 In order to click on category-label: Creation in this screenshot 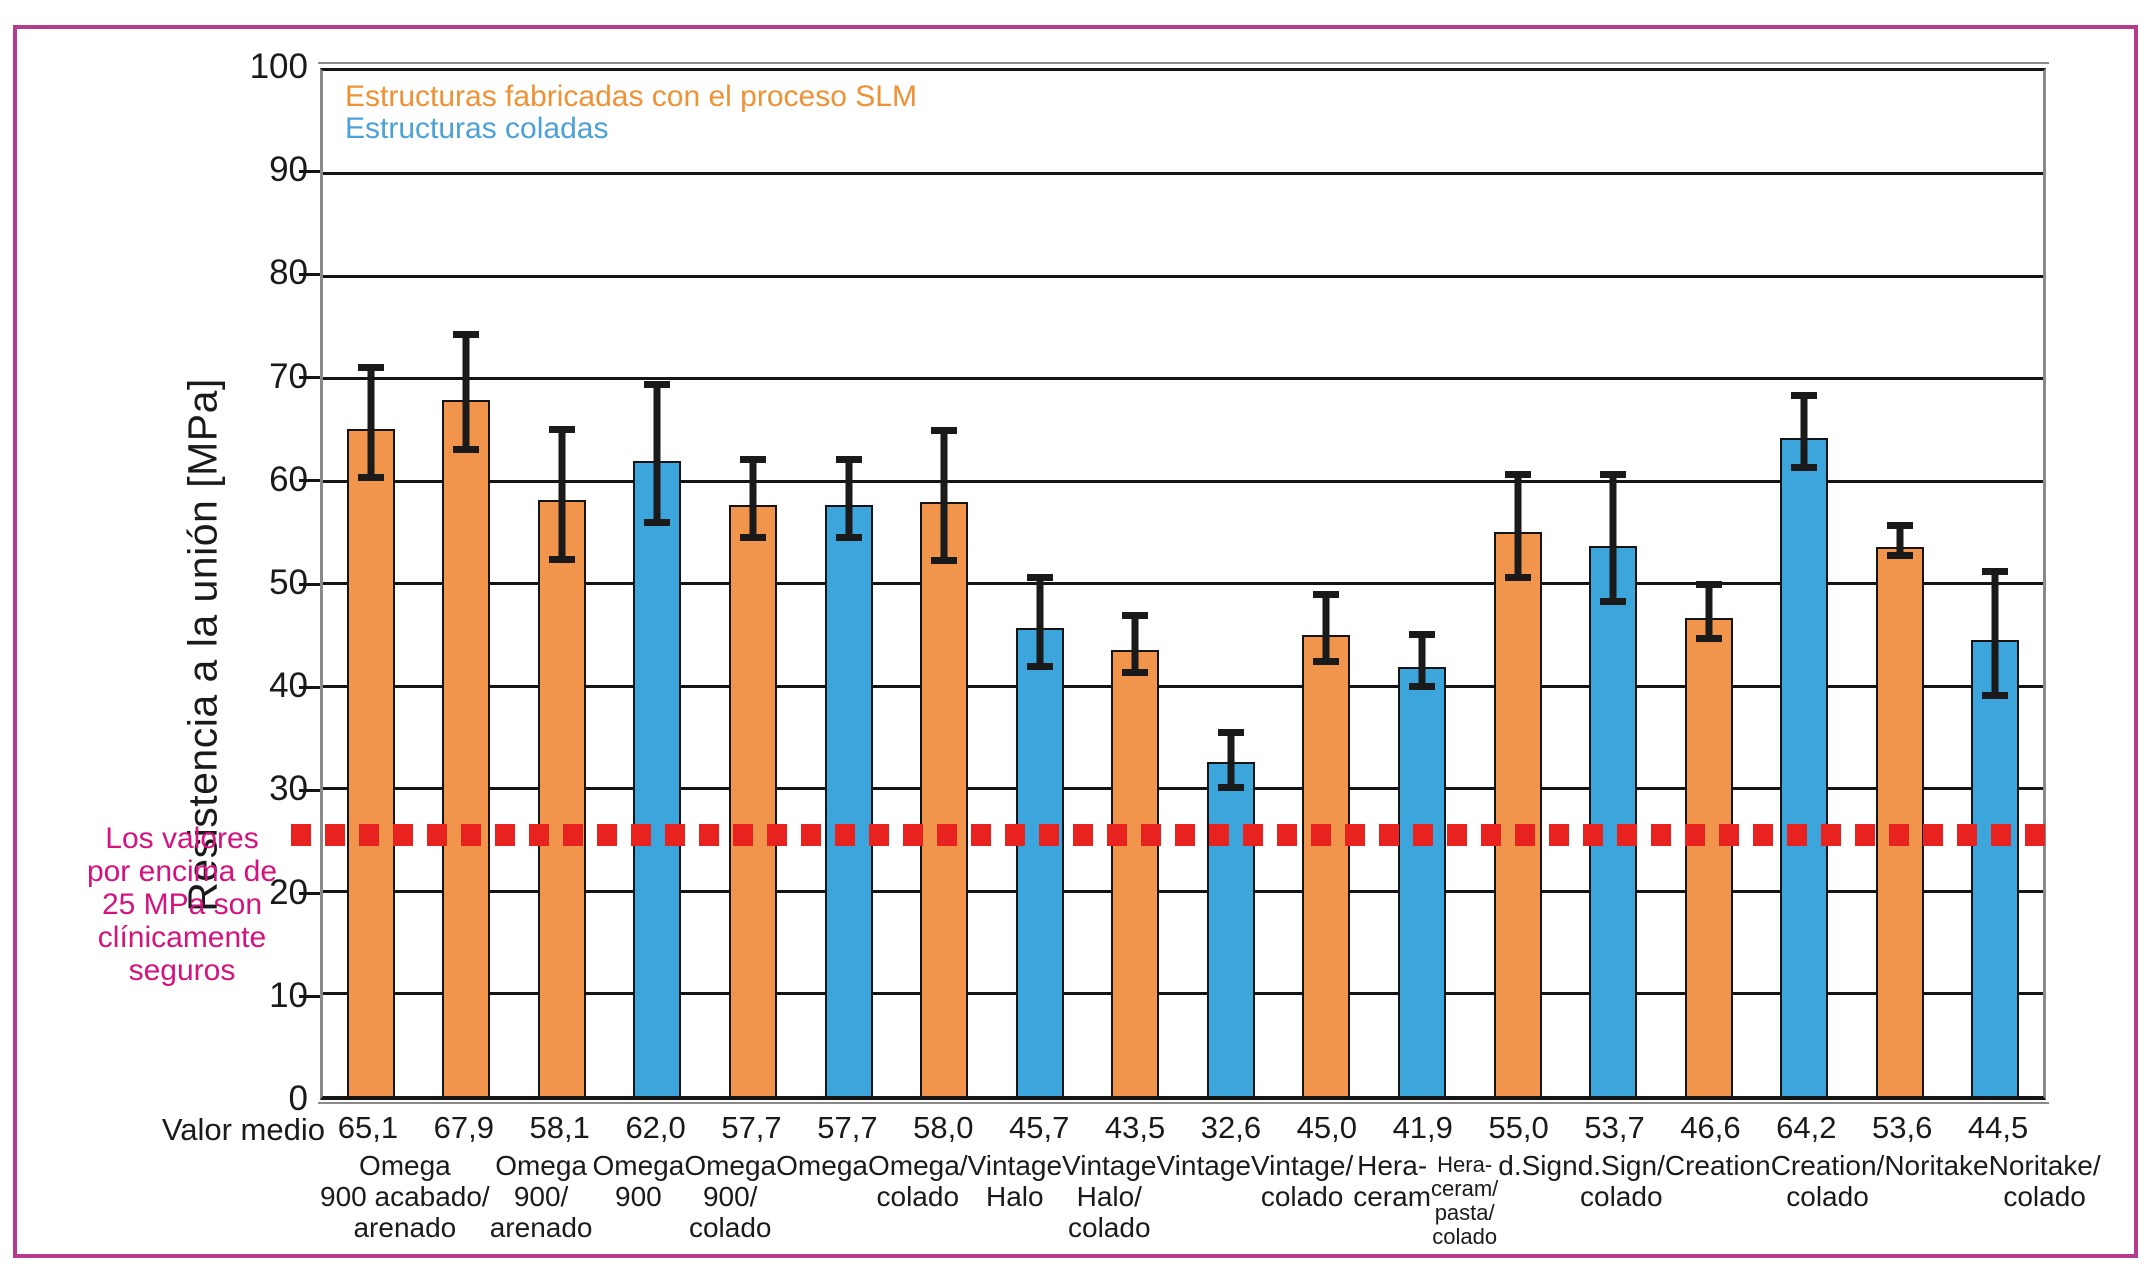, I will do `click(1717, 1165)`.